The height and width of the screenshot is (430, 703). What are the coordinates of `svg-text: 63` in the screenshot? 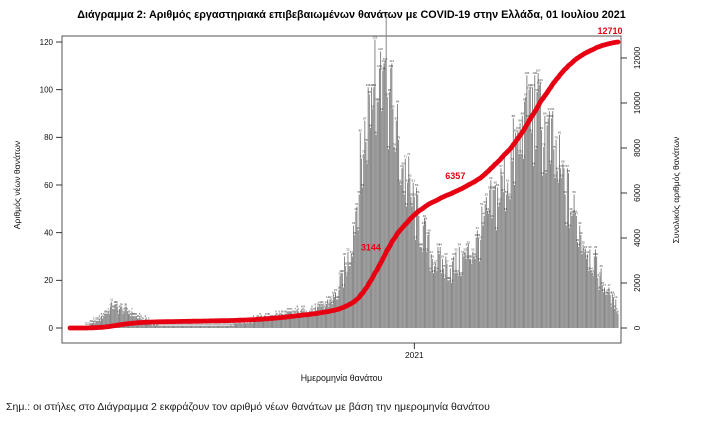 It's located at (410, 176).